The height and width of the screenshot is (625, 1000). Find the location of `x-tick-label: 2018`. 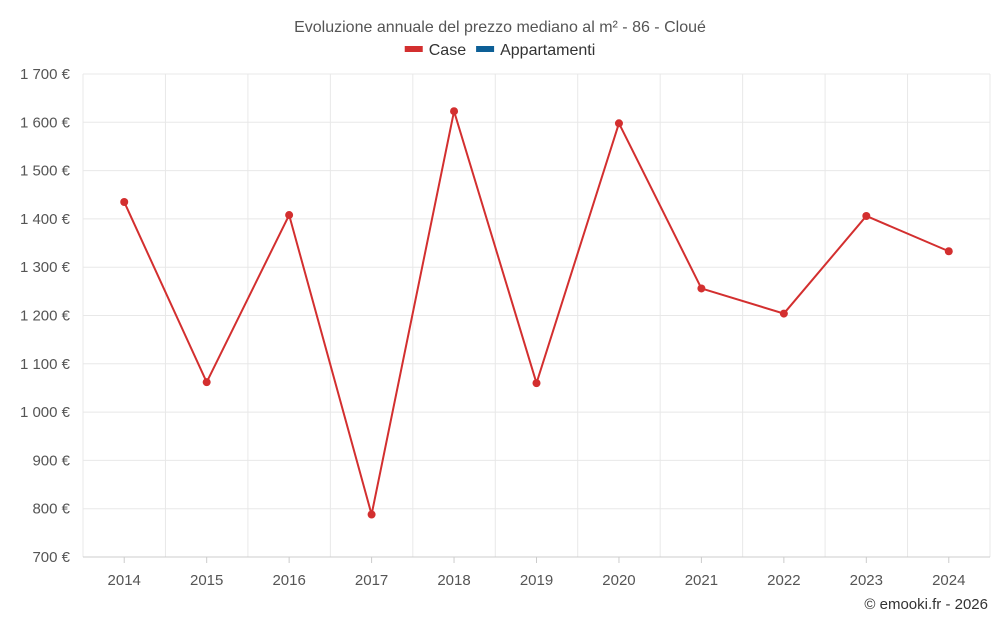

x-tick-label: 2018 is located at coordinates (453, 580).